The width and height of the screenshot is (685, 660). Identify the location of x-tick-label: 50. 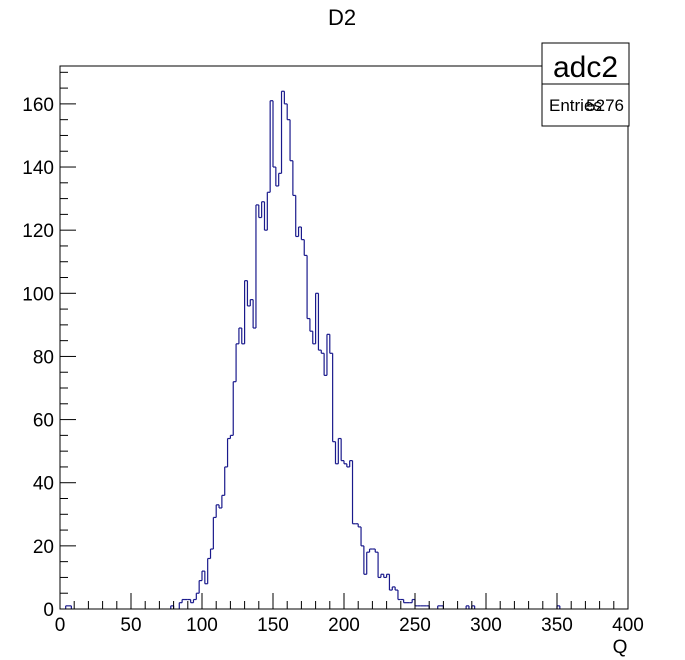
(130, 625).